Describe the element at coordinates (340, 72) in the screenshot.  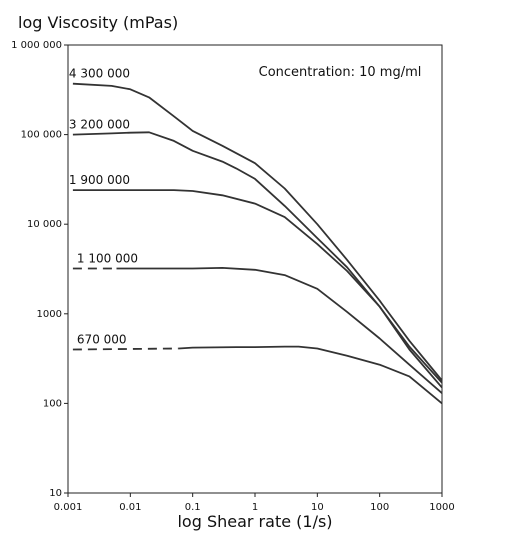
I see `concentration-annotation: Concentration: 10 mg/ml` at that location.